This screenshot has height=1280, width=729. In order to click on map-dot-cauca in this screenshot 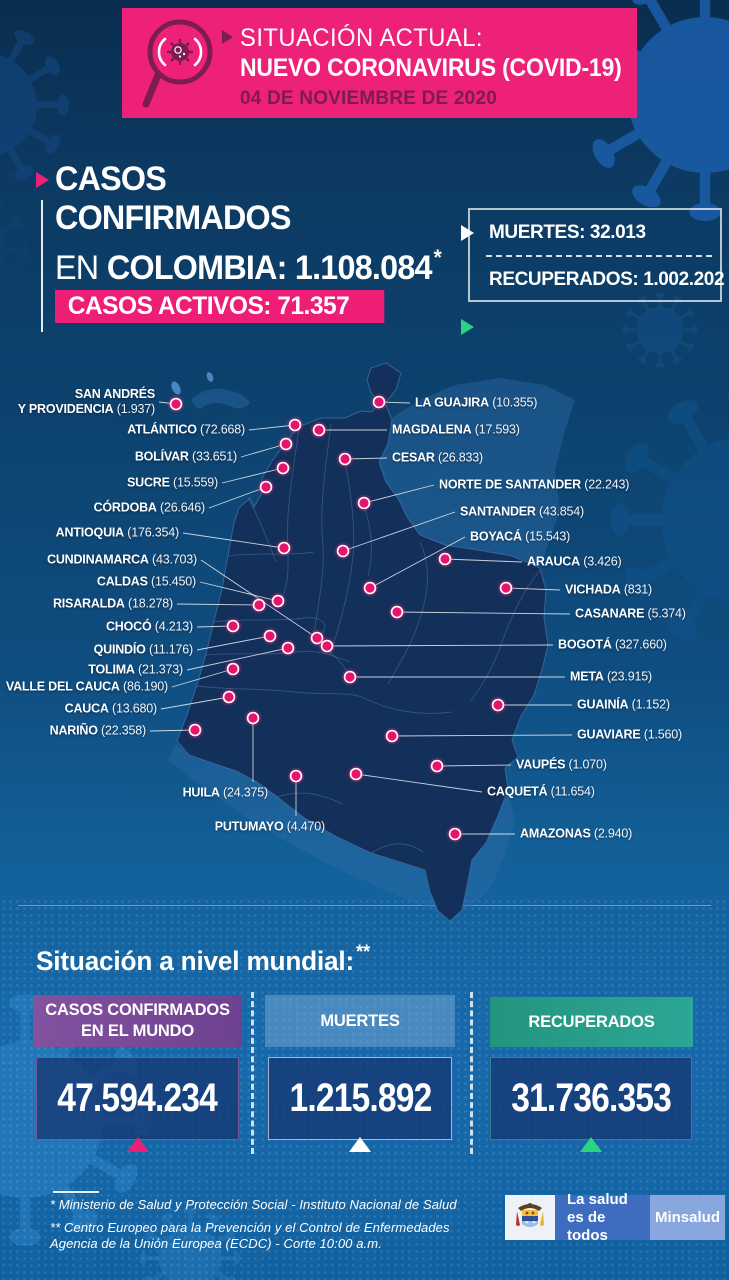, I will do `click(229, 697)`.